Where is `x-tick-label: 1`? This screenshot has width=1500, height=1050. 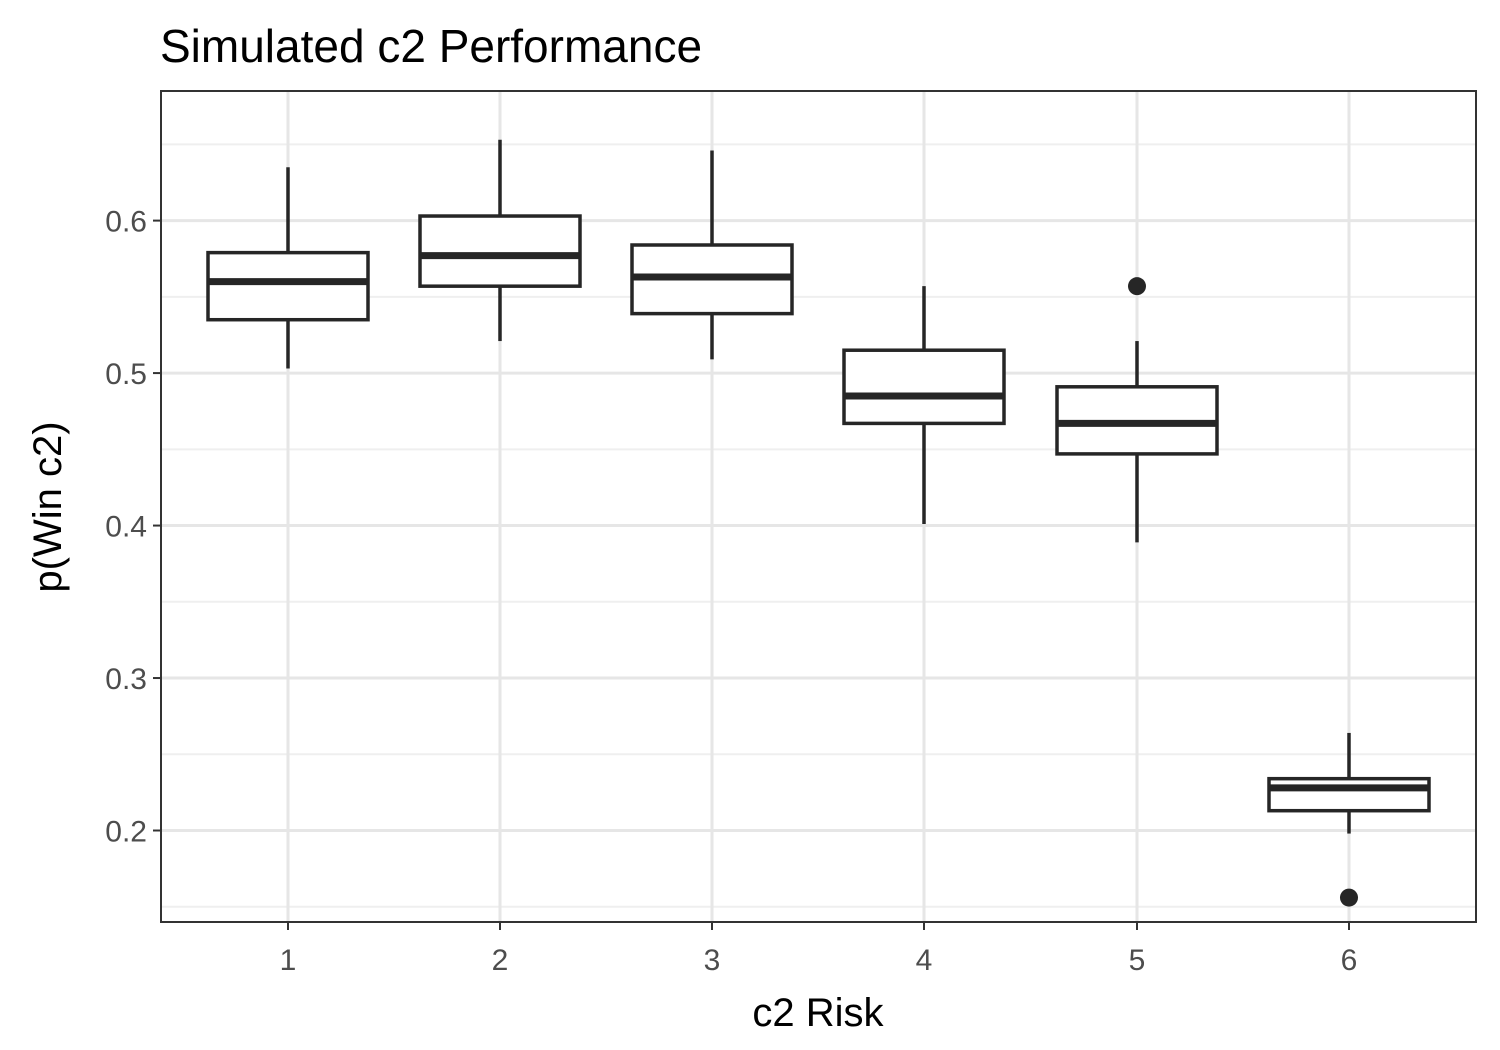 x-tick-label: 1 is located at coordinates (288, 960).